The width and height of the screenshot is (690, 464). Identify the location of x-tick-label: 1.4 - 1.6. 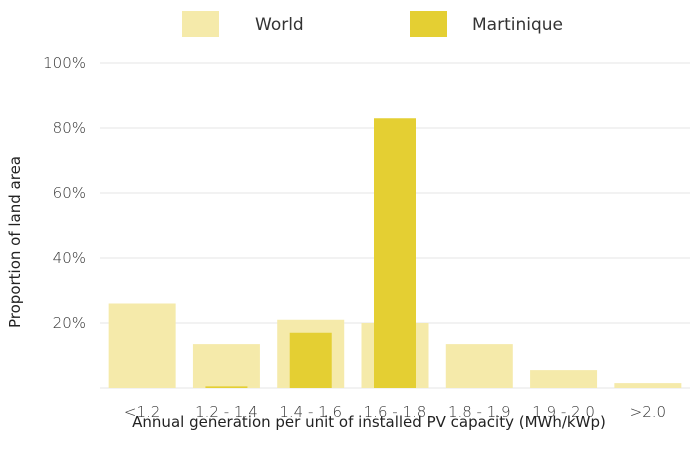
(310, 412).